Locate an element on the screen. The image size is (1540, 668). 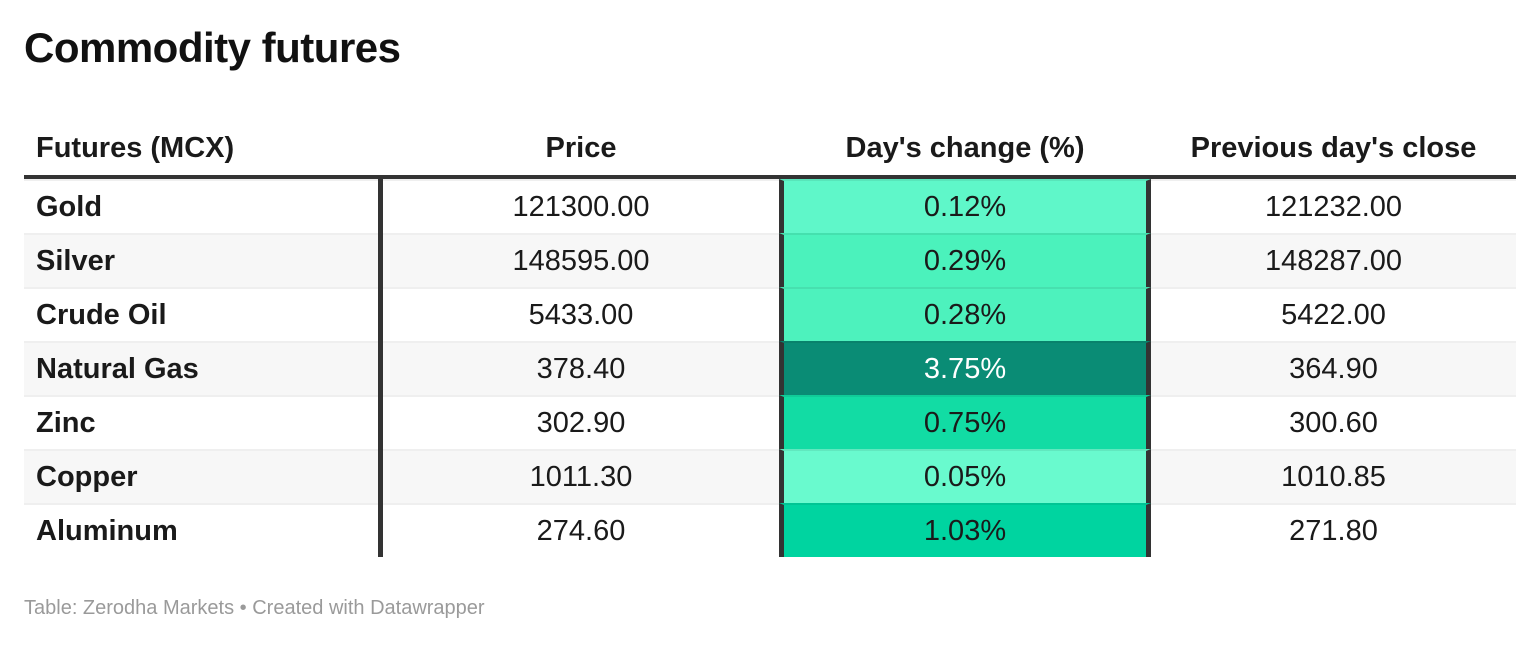
column-header-price: Price is located at coordinates (581, 148).